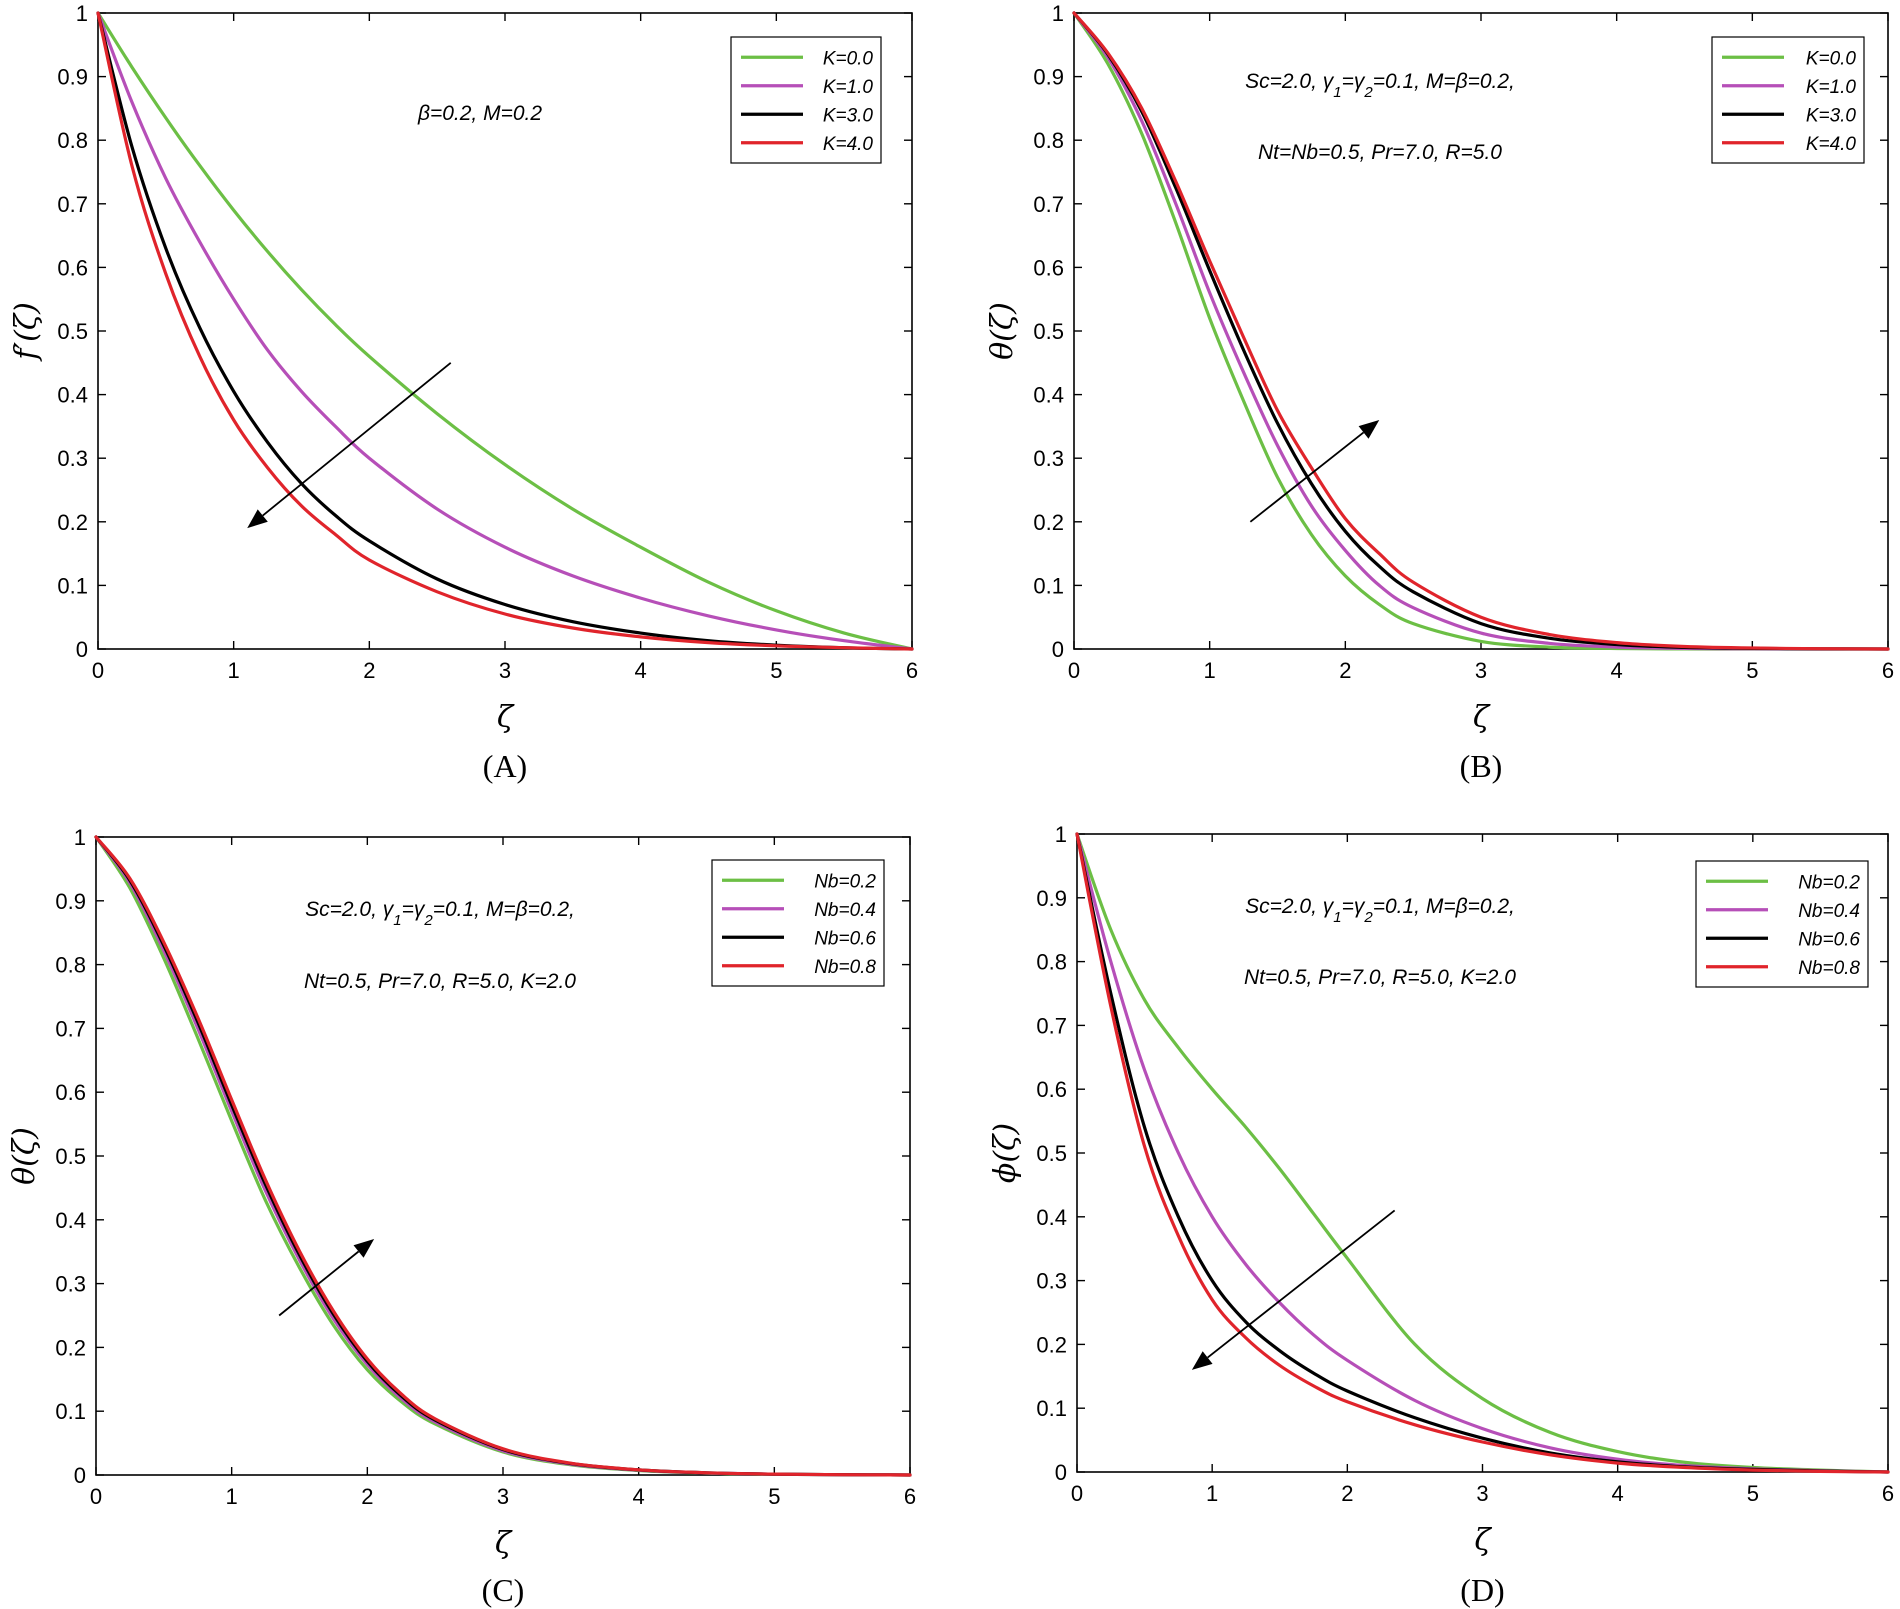  Describe the element at coordinates (1831, 58) in the screenshot. I see `legend-label: K=0.0` at that location.